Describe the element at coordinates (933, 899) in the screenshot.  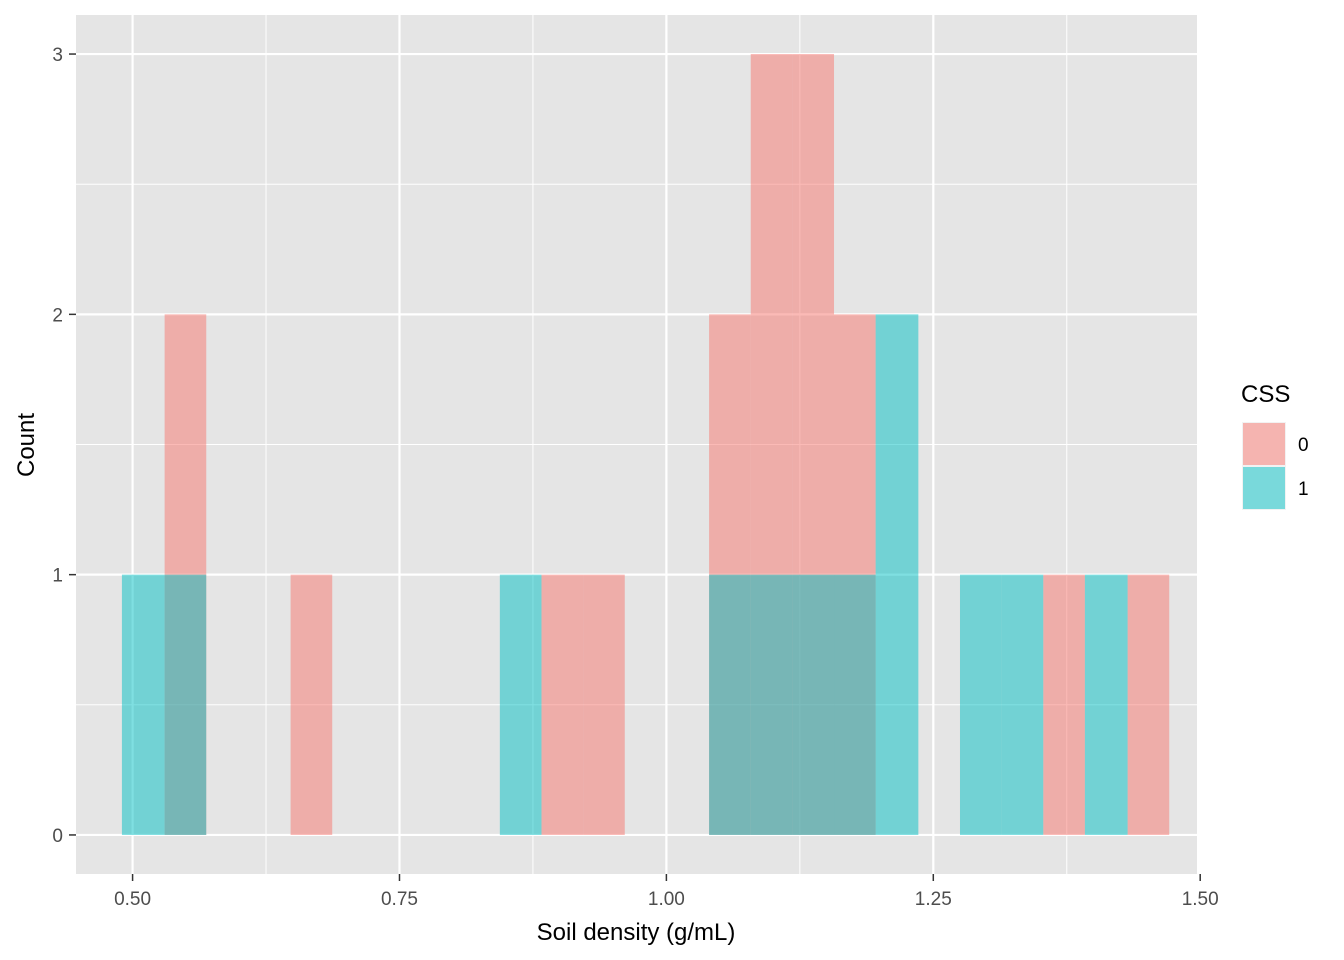
I see `x-tick-label: 1.25` at that location.